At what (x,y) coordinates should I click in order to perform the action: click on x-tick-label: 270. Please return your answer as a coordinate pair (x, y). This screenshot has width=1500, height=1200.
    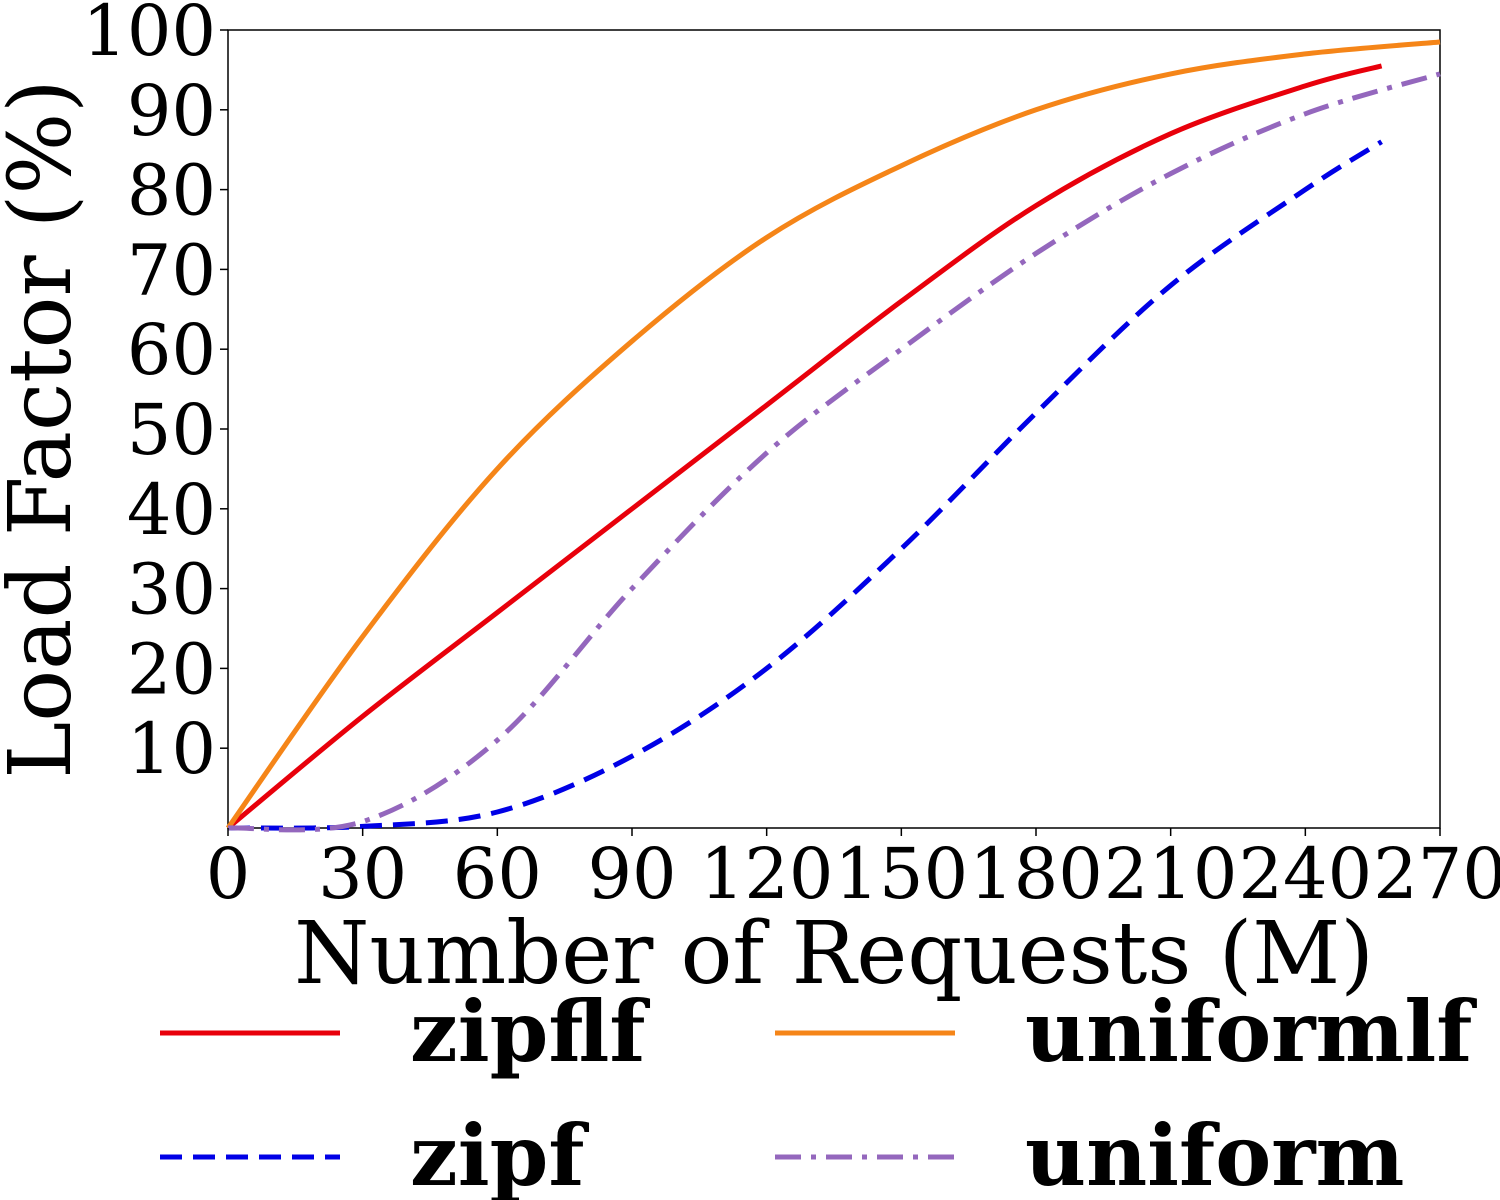
    Looking at the image, I should click on (1436, 874).